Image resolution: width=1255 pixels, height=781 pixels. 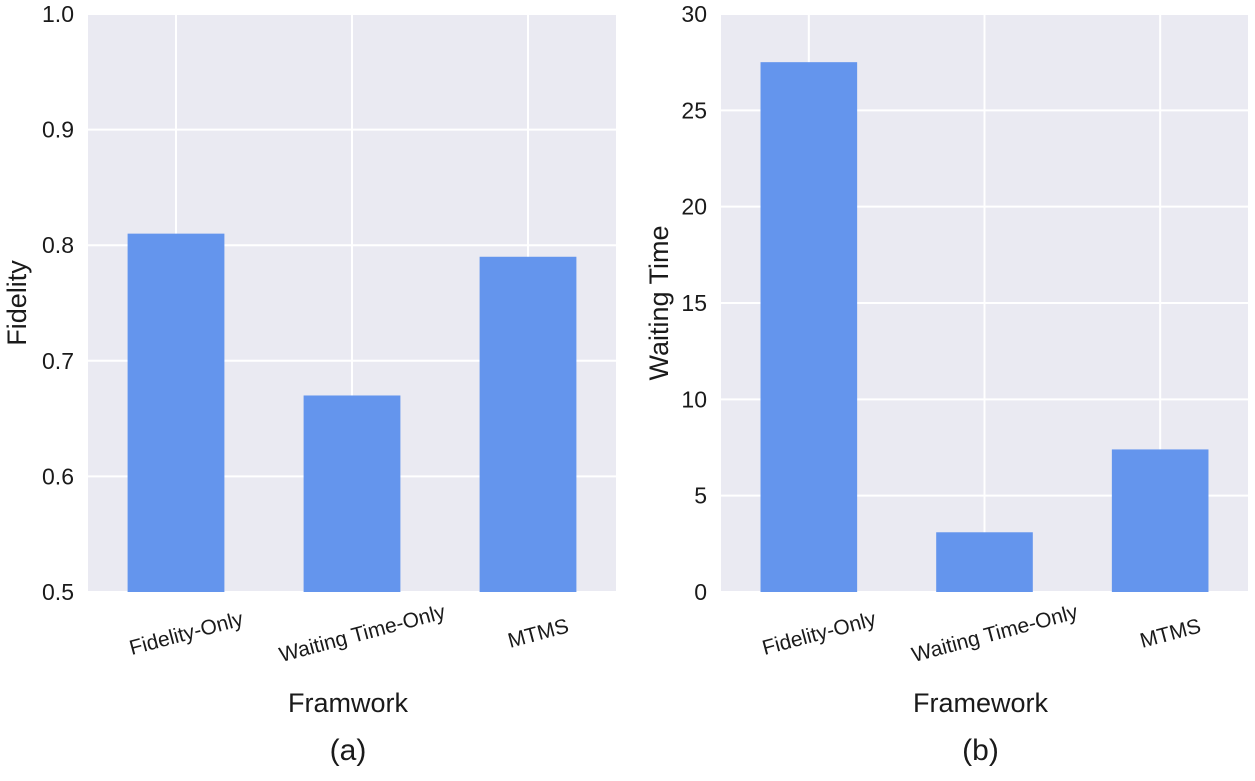 What do you see at coordinates (58, 130) in the screenshot?
I see `y-tick-label: 0.9` at bounding box center [58, 130].